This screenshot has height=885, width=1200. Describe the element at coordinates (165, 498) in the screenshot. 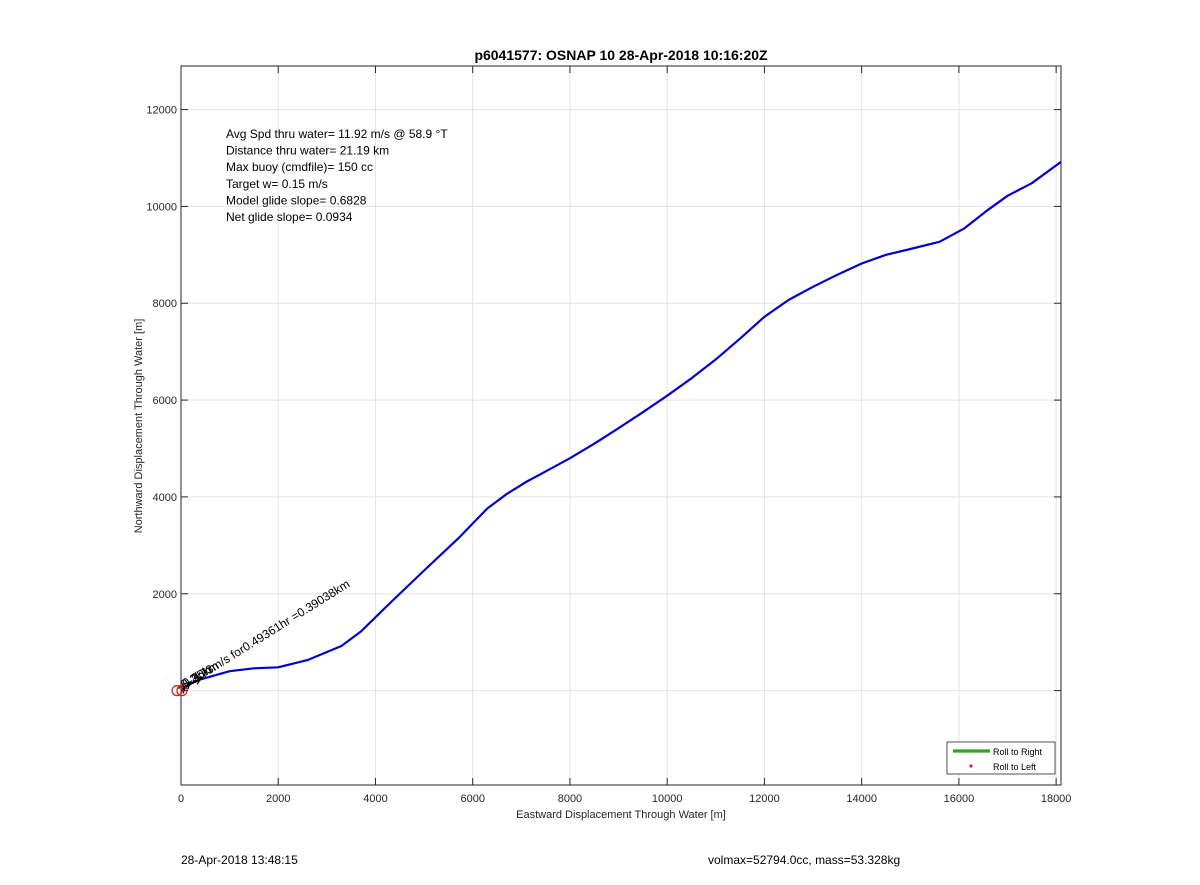

I see `y-tick-label: 4000` at that location.